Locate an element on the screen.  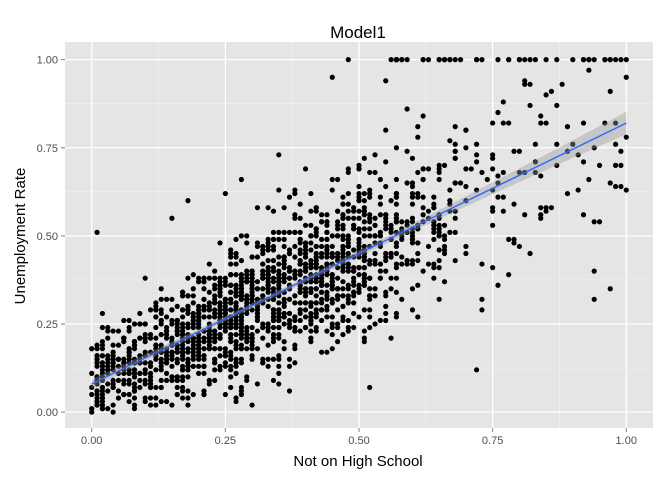
x-tick-label: 0.50 is located at coordinates (358, 441).